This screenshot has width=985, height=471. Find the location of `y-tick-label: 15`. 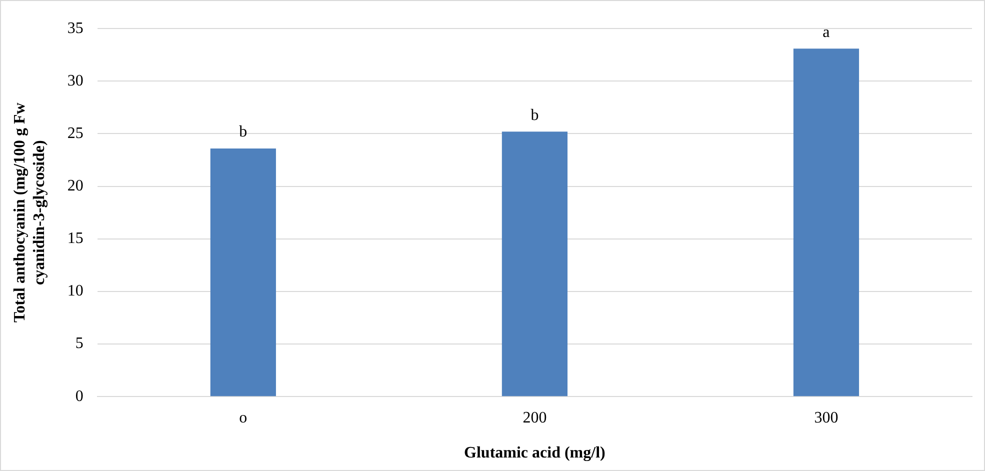

y-tick-label: 15 is located at coordinates (75, 239).